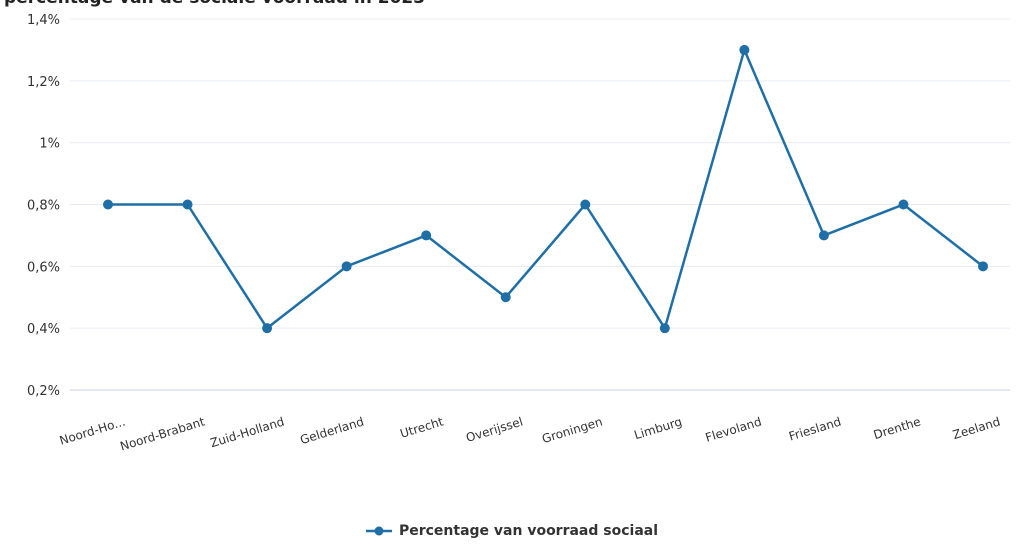 This screenshot has height=546, width=1023. Describe the element at coordinates (162, 433) in the screenshot. I see `x-tick-label: Noord-Brabant` at that location.